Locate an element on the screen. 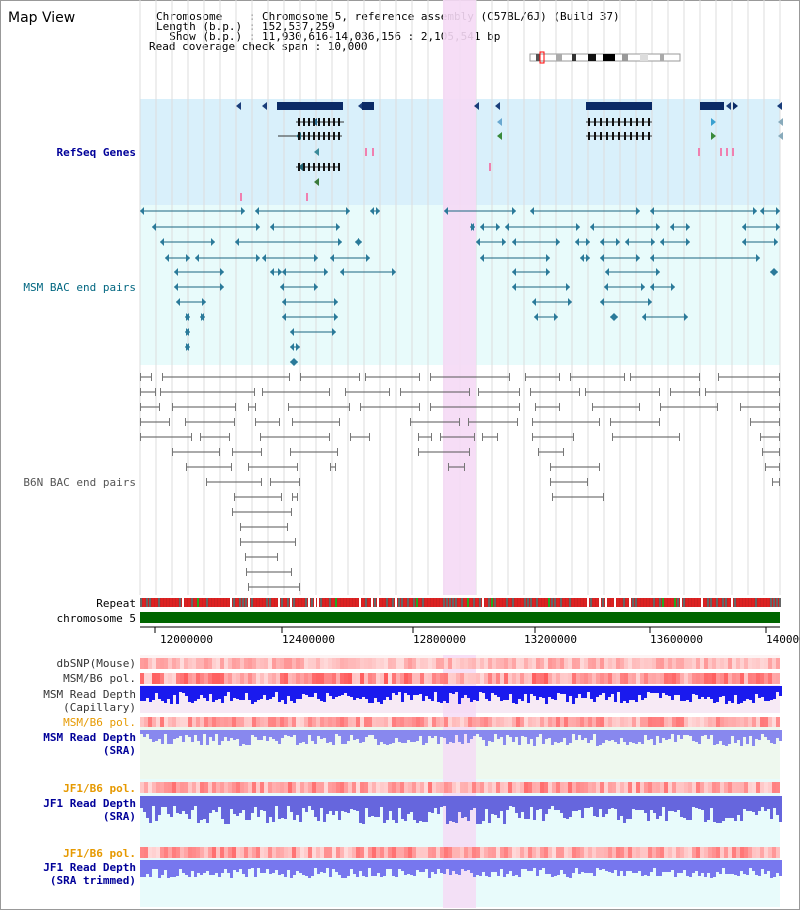 The width and height of the screenshot is (800, 910). jf1-b6-pol-label-2: JF1/B6 pol. is located at coordinates (99, 853).